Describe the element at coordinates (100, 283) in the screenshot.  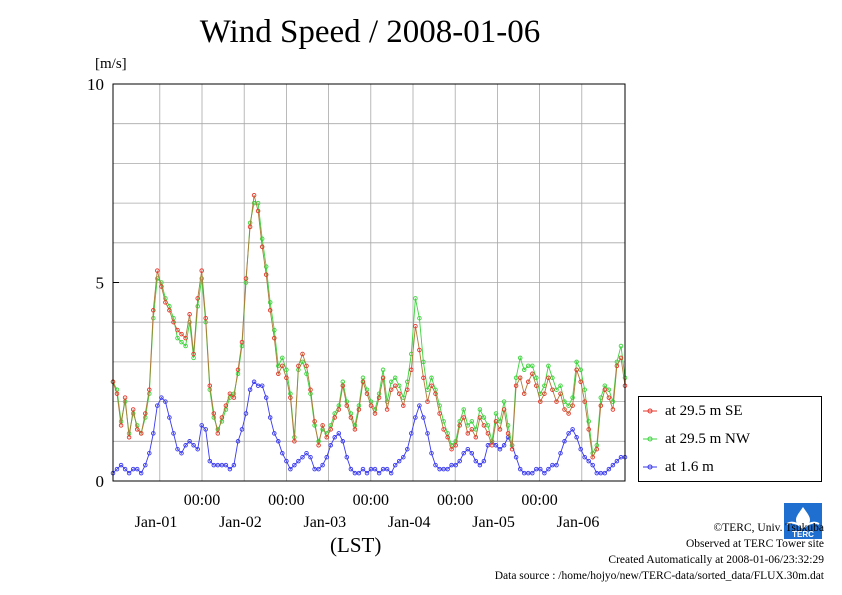
I see `y-tick-label: 5` at that location.